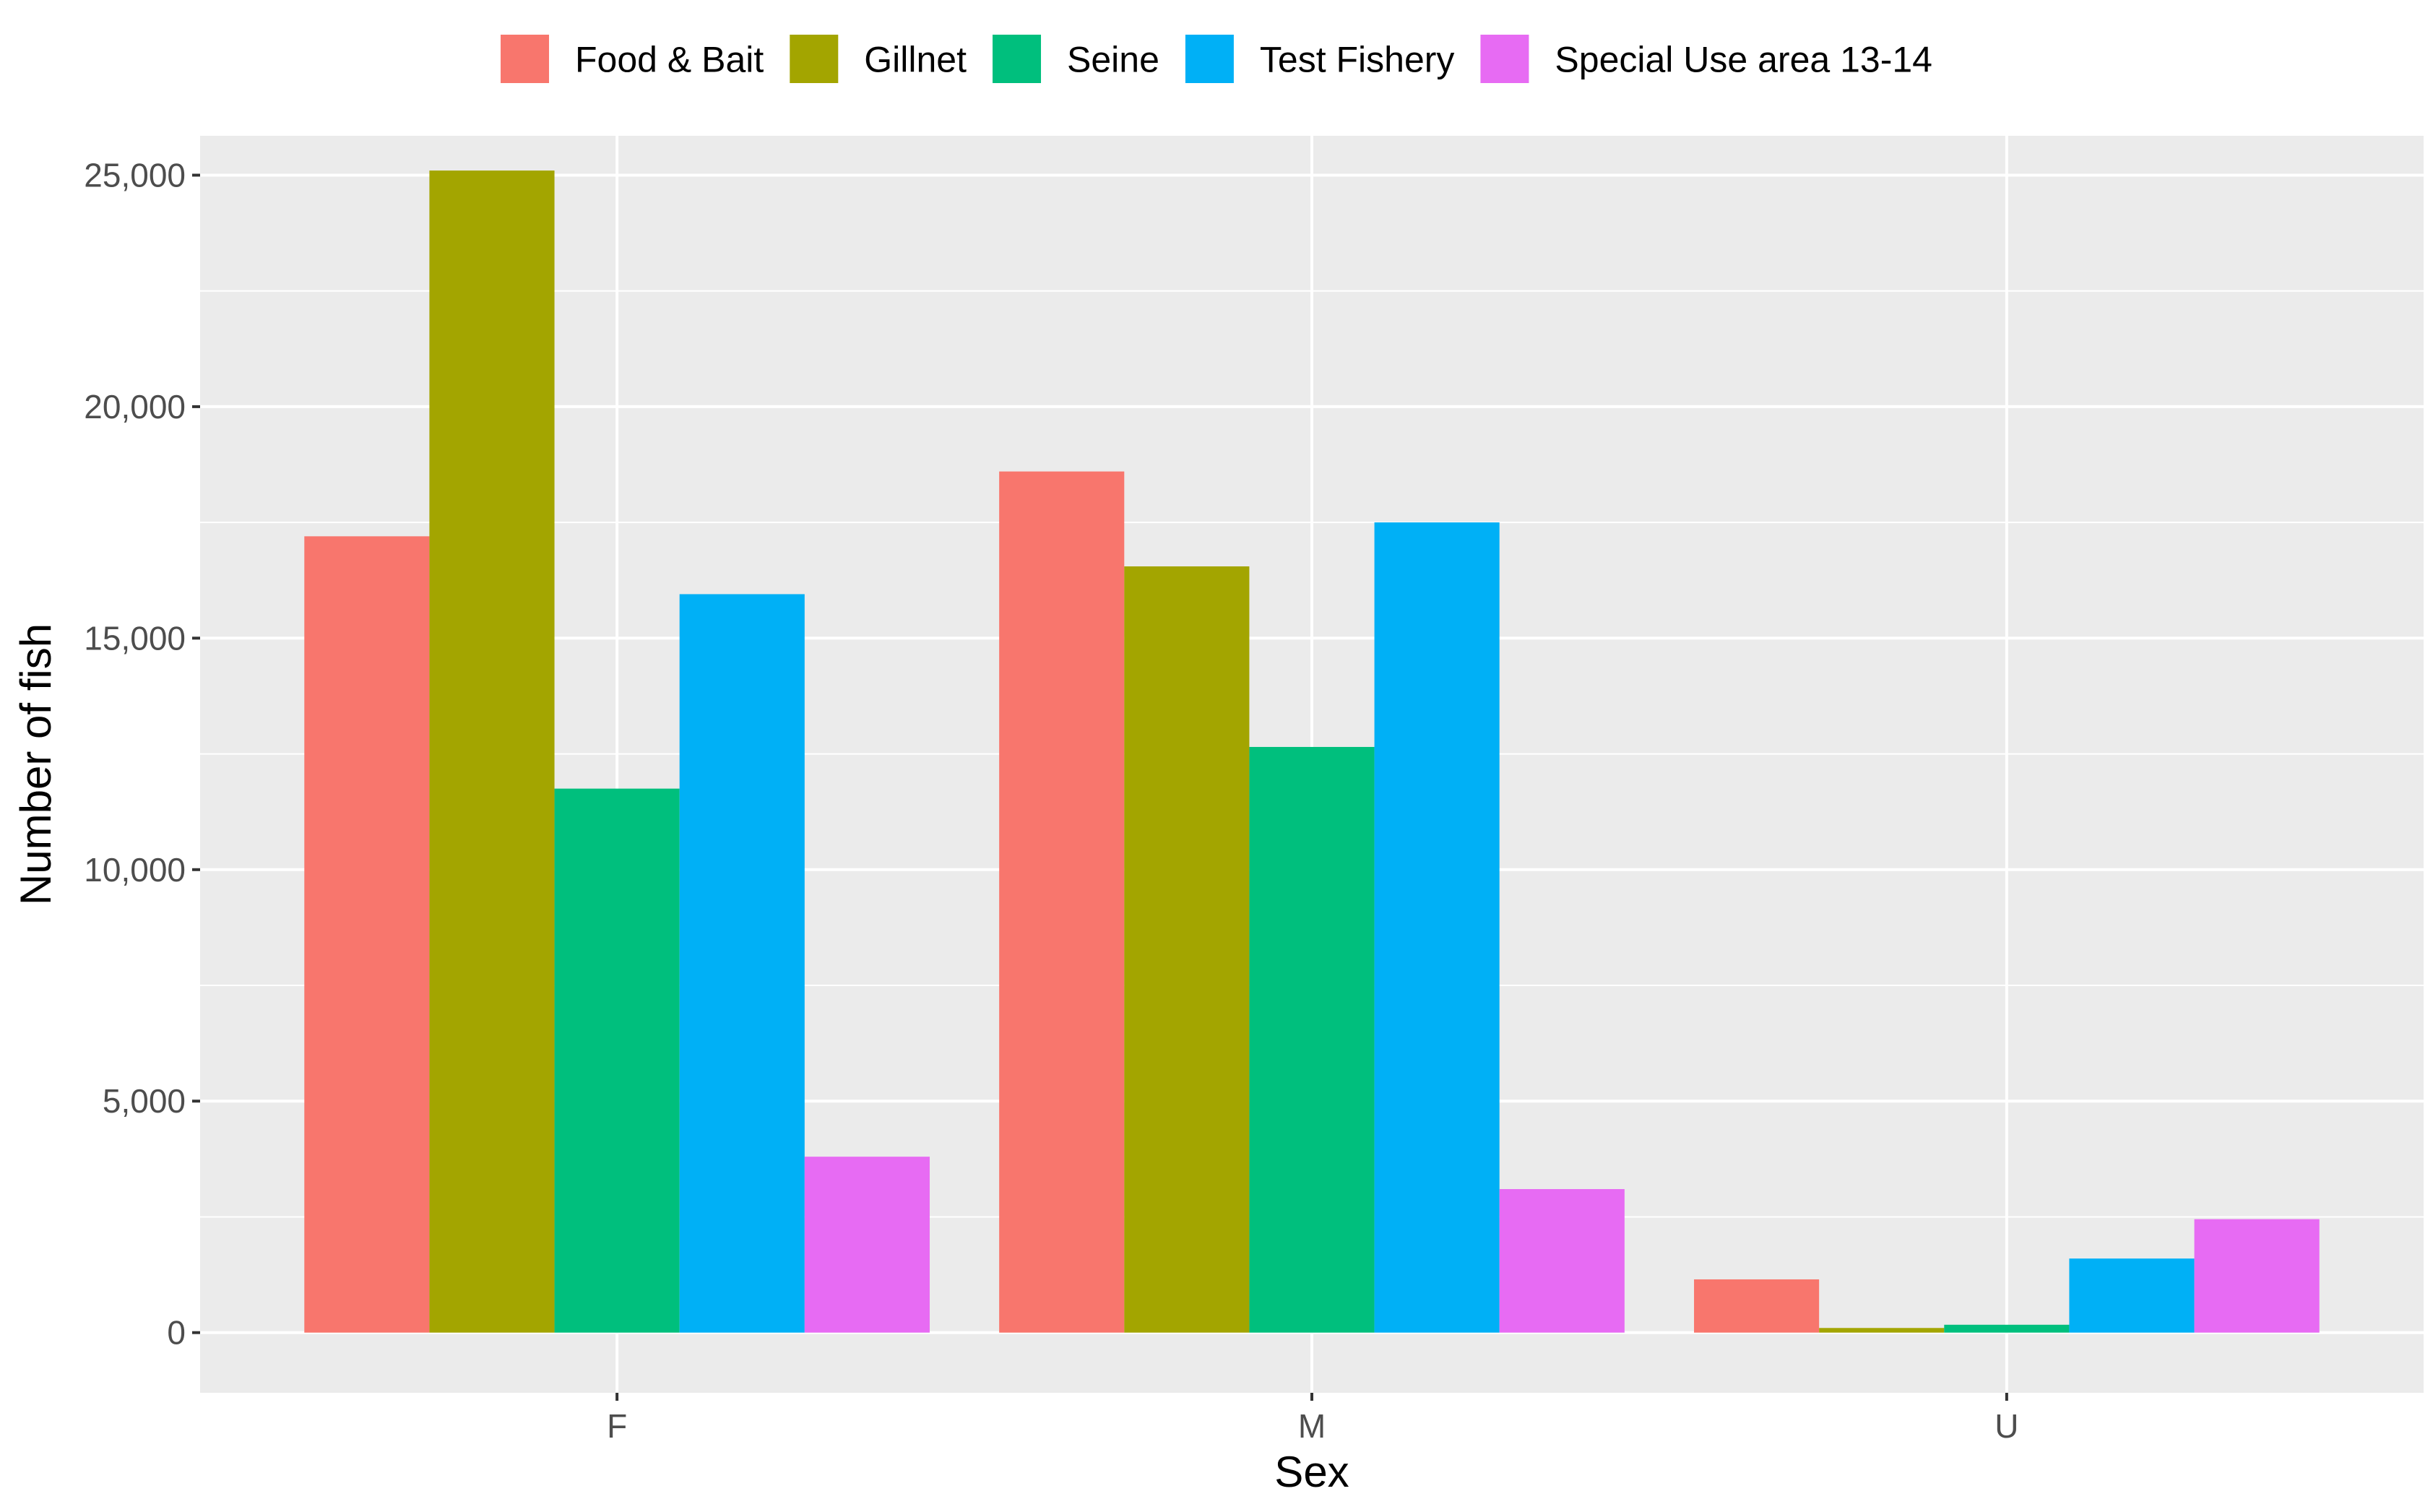  Describe the element at coordinates (1357, 60) in the screenshot. I see `legend-label-test-fishery: Test Fishery` at that location.